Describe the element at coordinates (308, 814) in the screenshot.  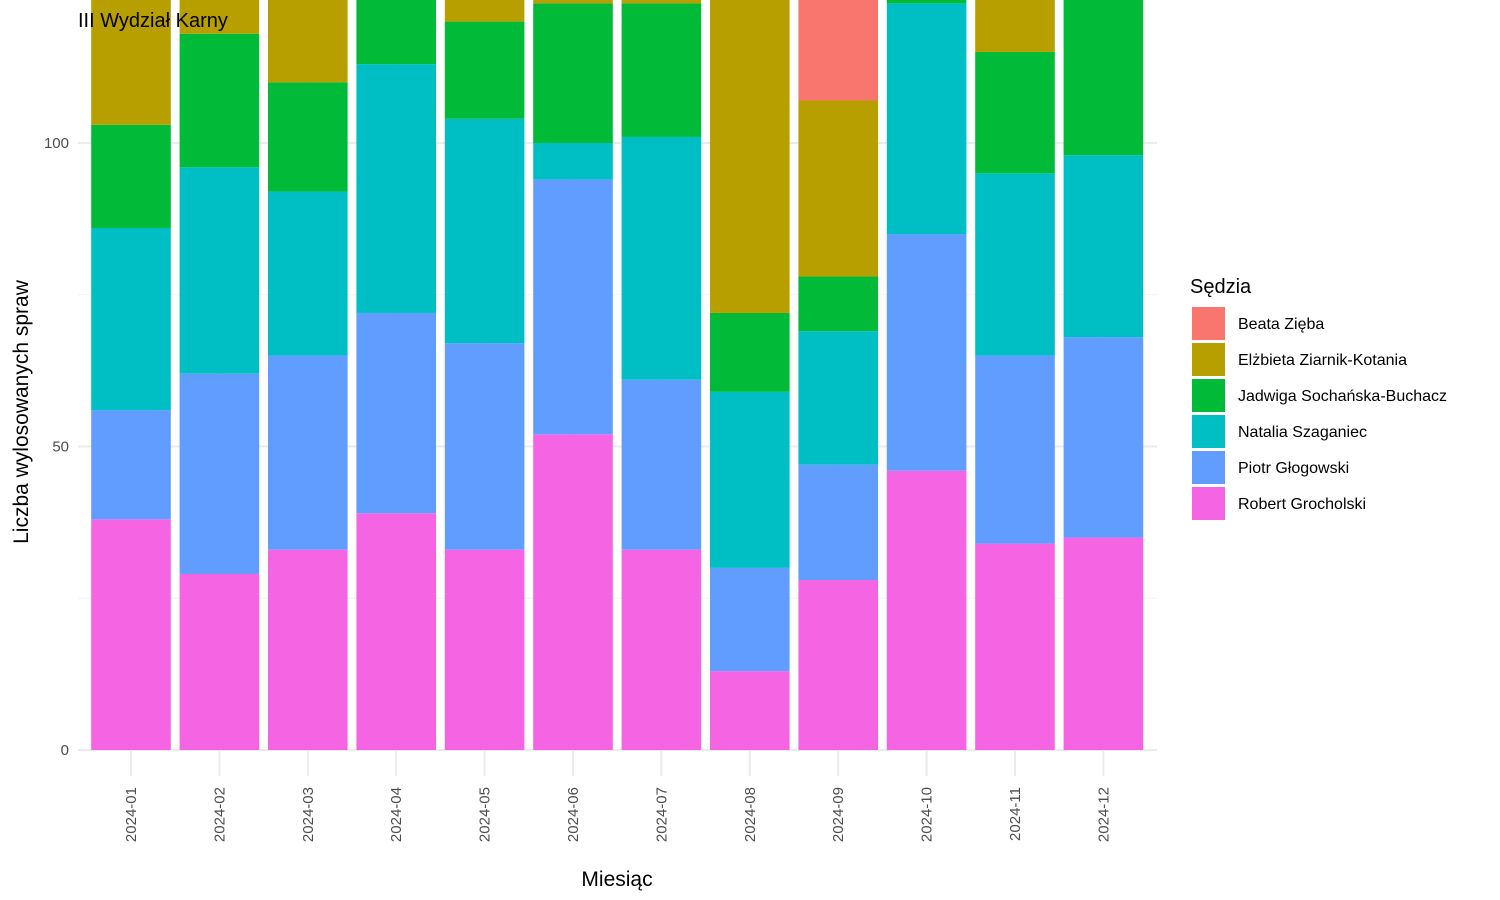
I see `x-tick-label: 2024-03` at that location.